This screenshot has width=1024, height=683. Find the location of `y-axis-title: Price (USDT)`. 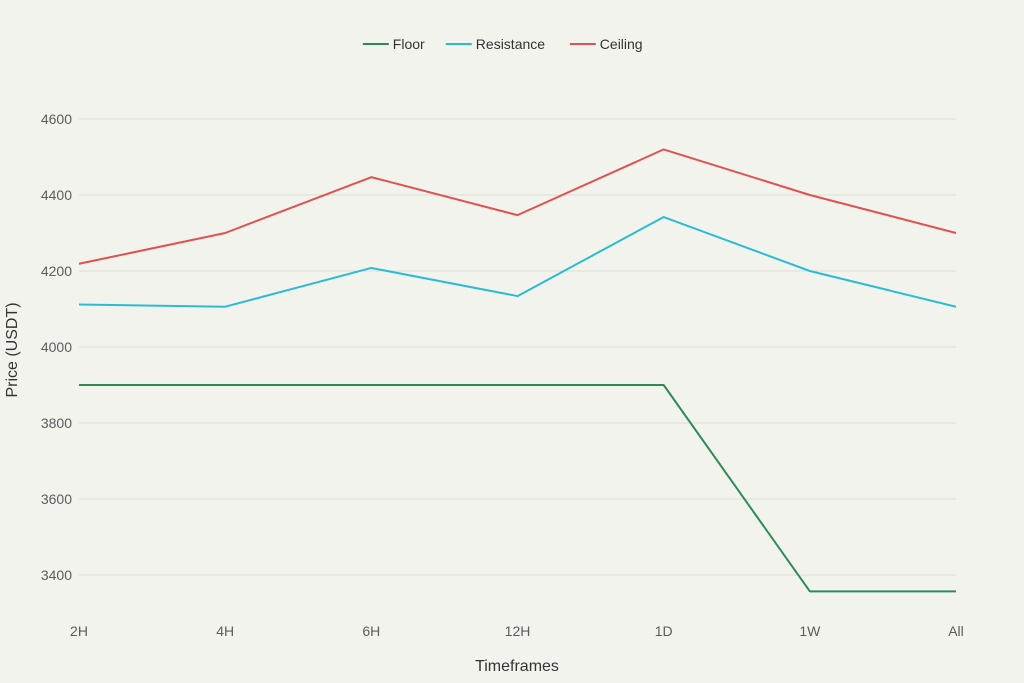

y-axis-title: Price (USDT) is located at coordinates (12, 349).